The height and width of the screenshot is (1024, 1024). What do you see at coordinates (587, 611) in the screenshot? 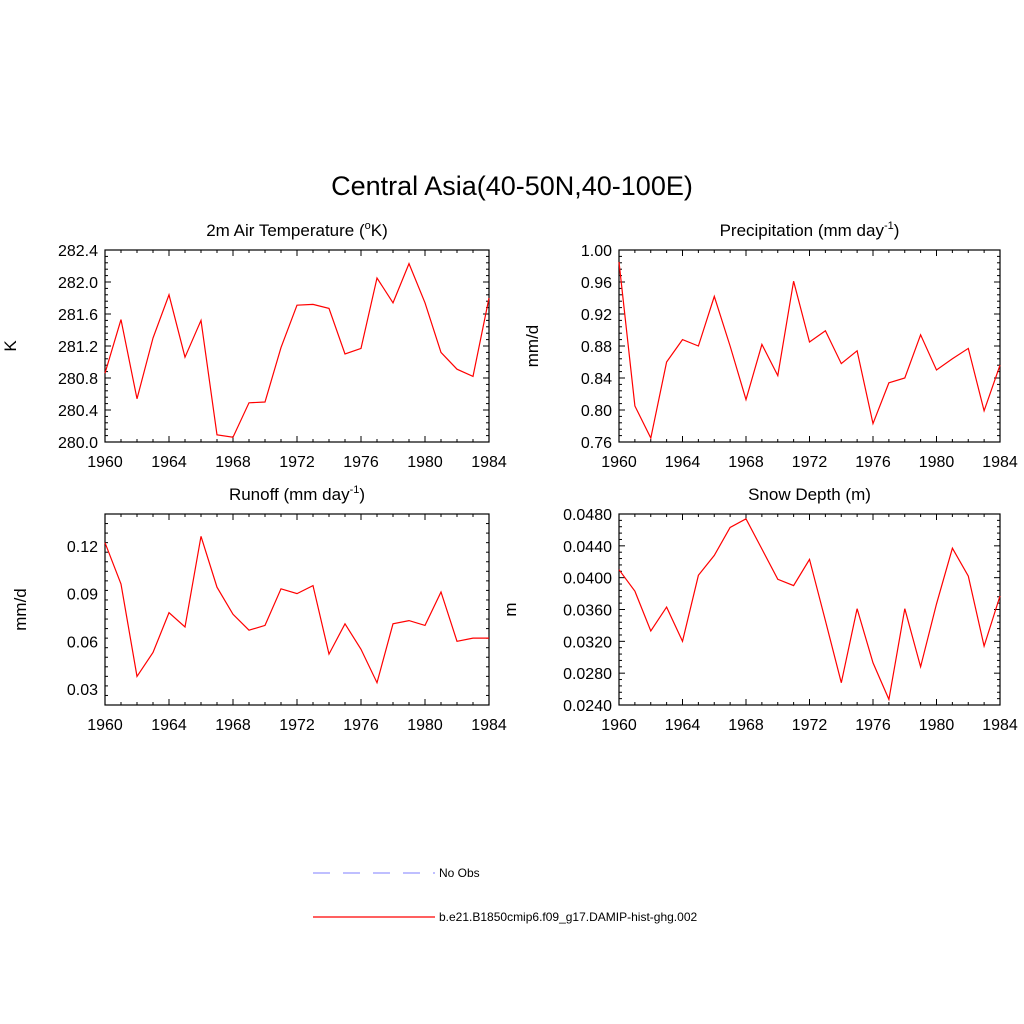
I see `y-tick-label: 0.0360` at bounding box center [587, 611].